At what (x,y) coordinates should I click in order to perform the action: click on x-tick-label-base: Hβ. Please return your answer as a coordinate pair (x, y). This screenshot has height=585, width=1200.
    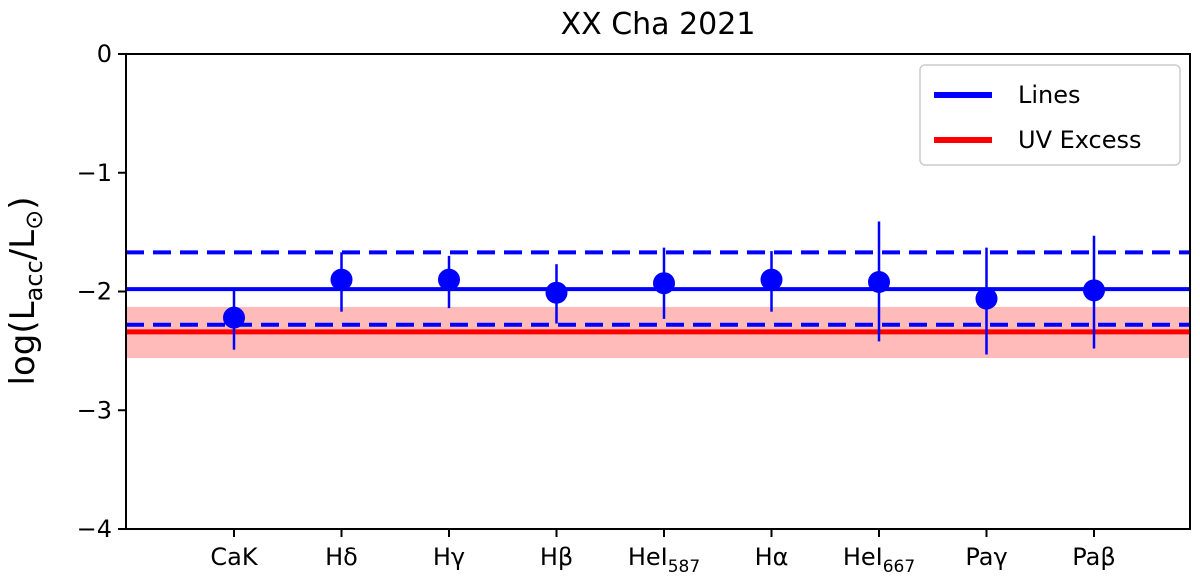
    Looking at the image, I should click on (556, 557).